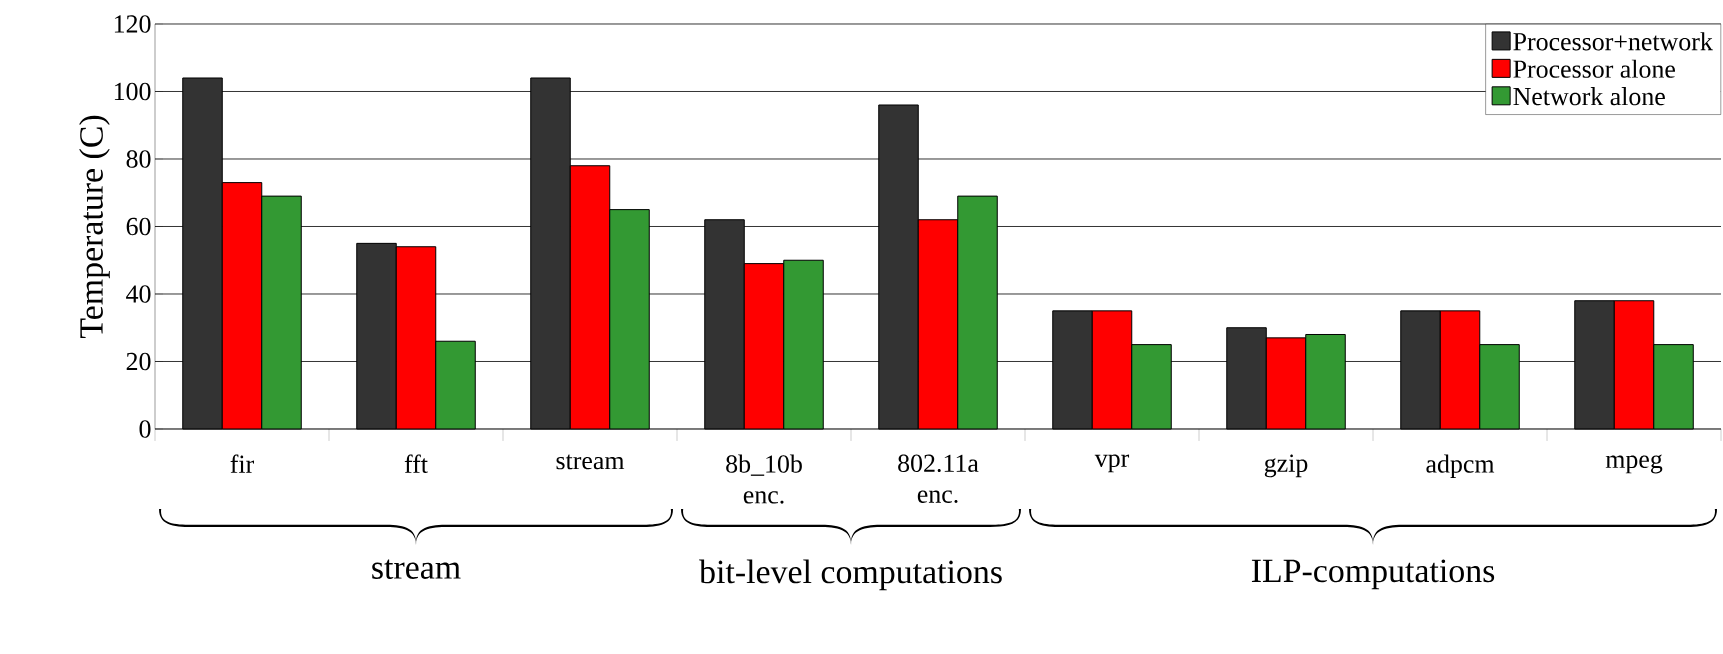 This screenshot has width=1723, height=654. Describe the element at coordinates (416, 569) in the screenshot. I see `text: stream` at that location.